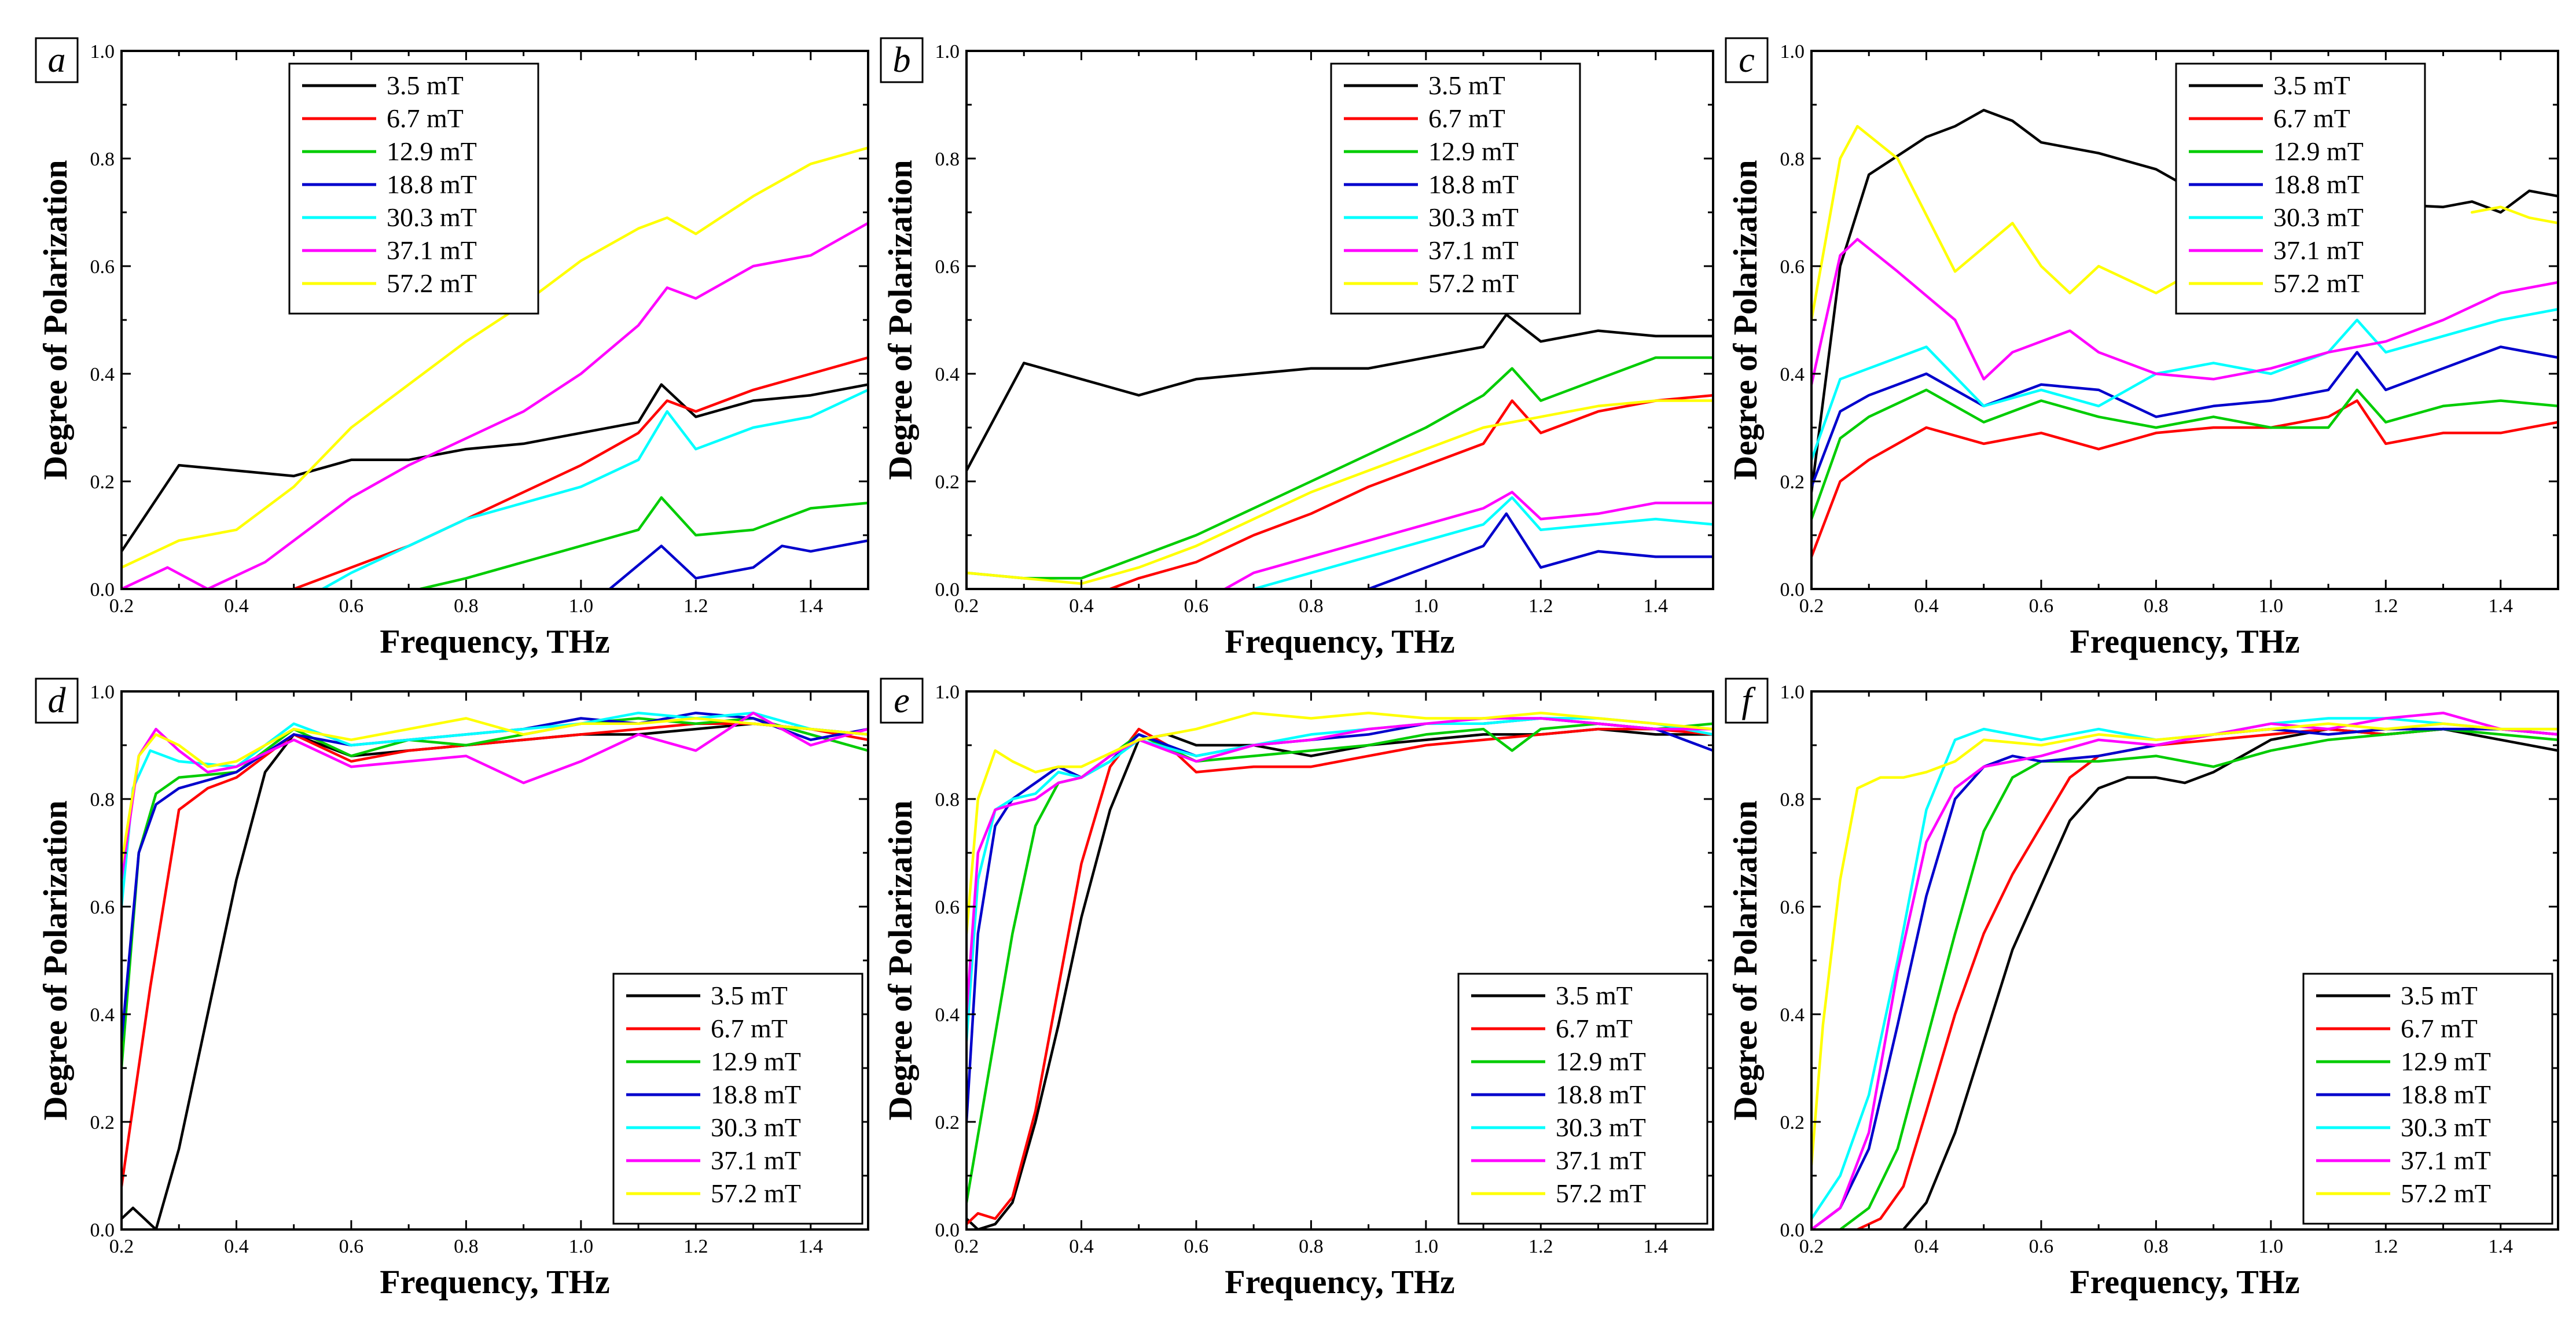  I want to click on series-line-37-1-mt, so click(2184, 312).